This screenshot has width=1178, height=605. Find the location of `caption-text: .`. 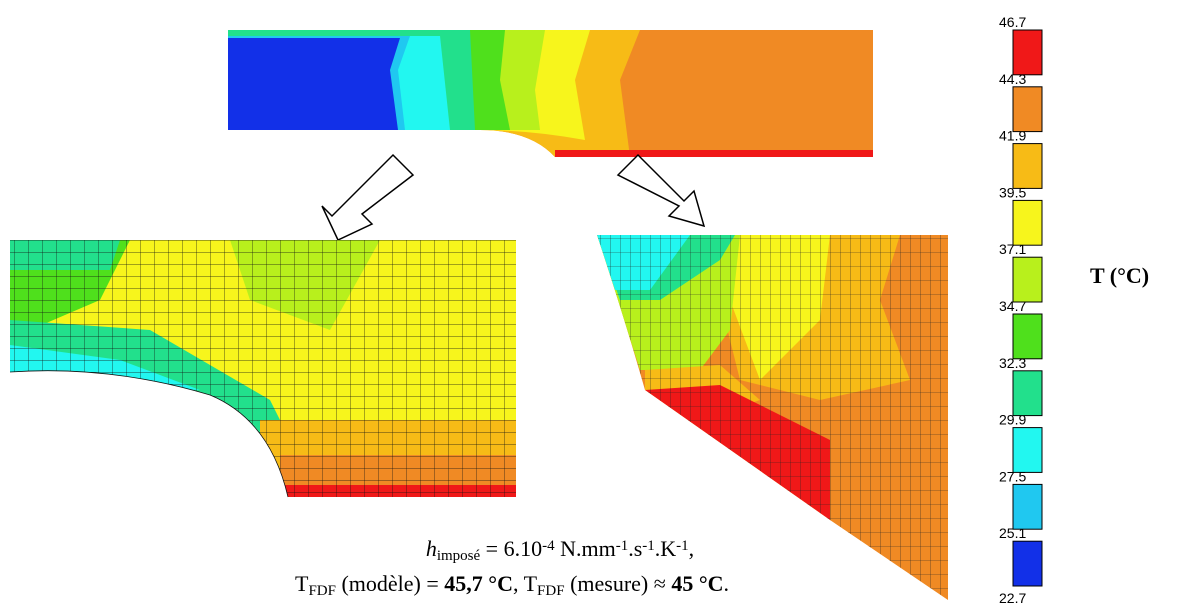

caption-text: . is located at coordinates (727, 583).